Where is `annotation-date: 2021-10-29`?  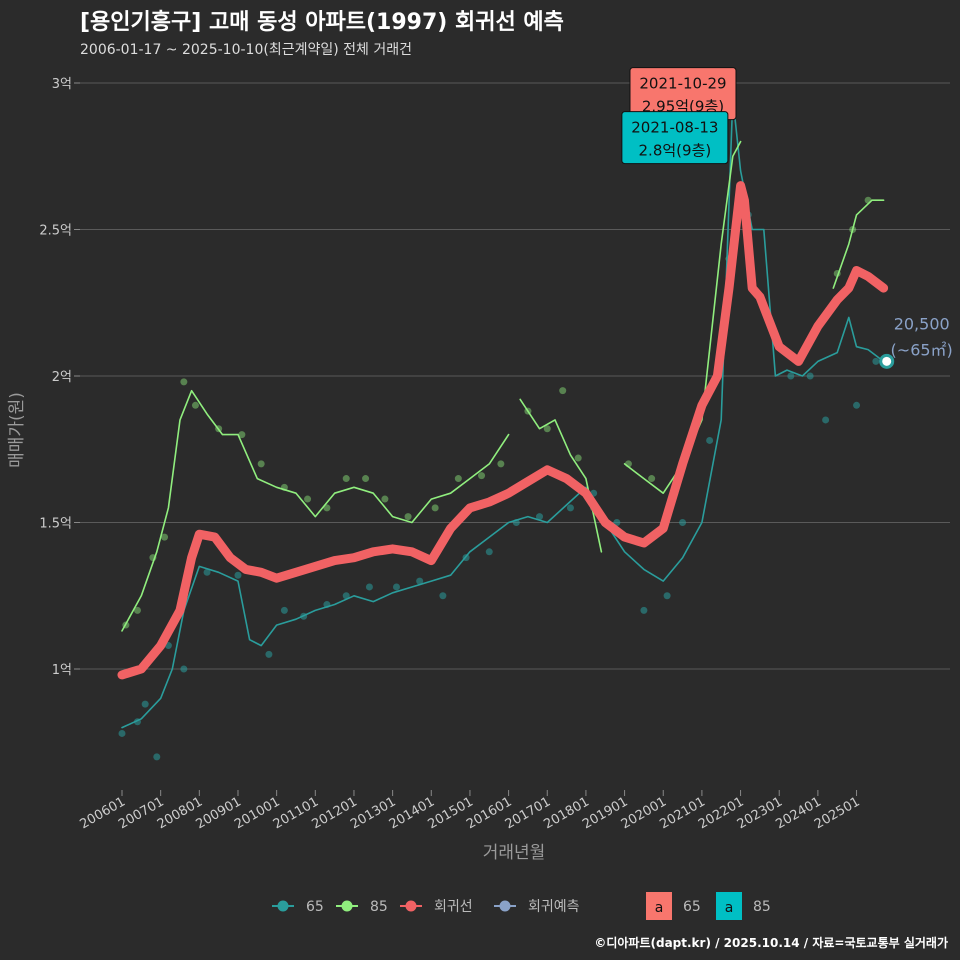
annotation-date: 2021-10-29 is located at coordinates (682, 84).